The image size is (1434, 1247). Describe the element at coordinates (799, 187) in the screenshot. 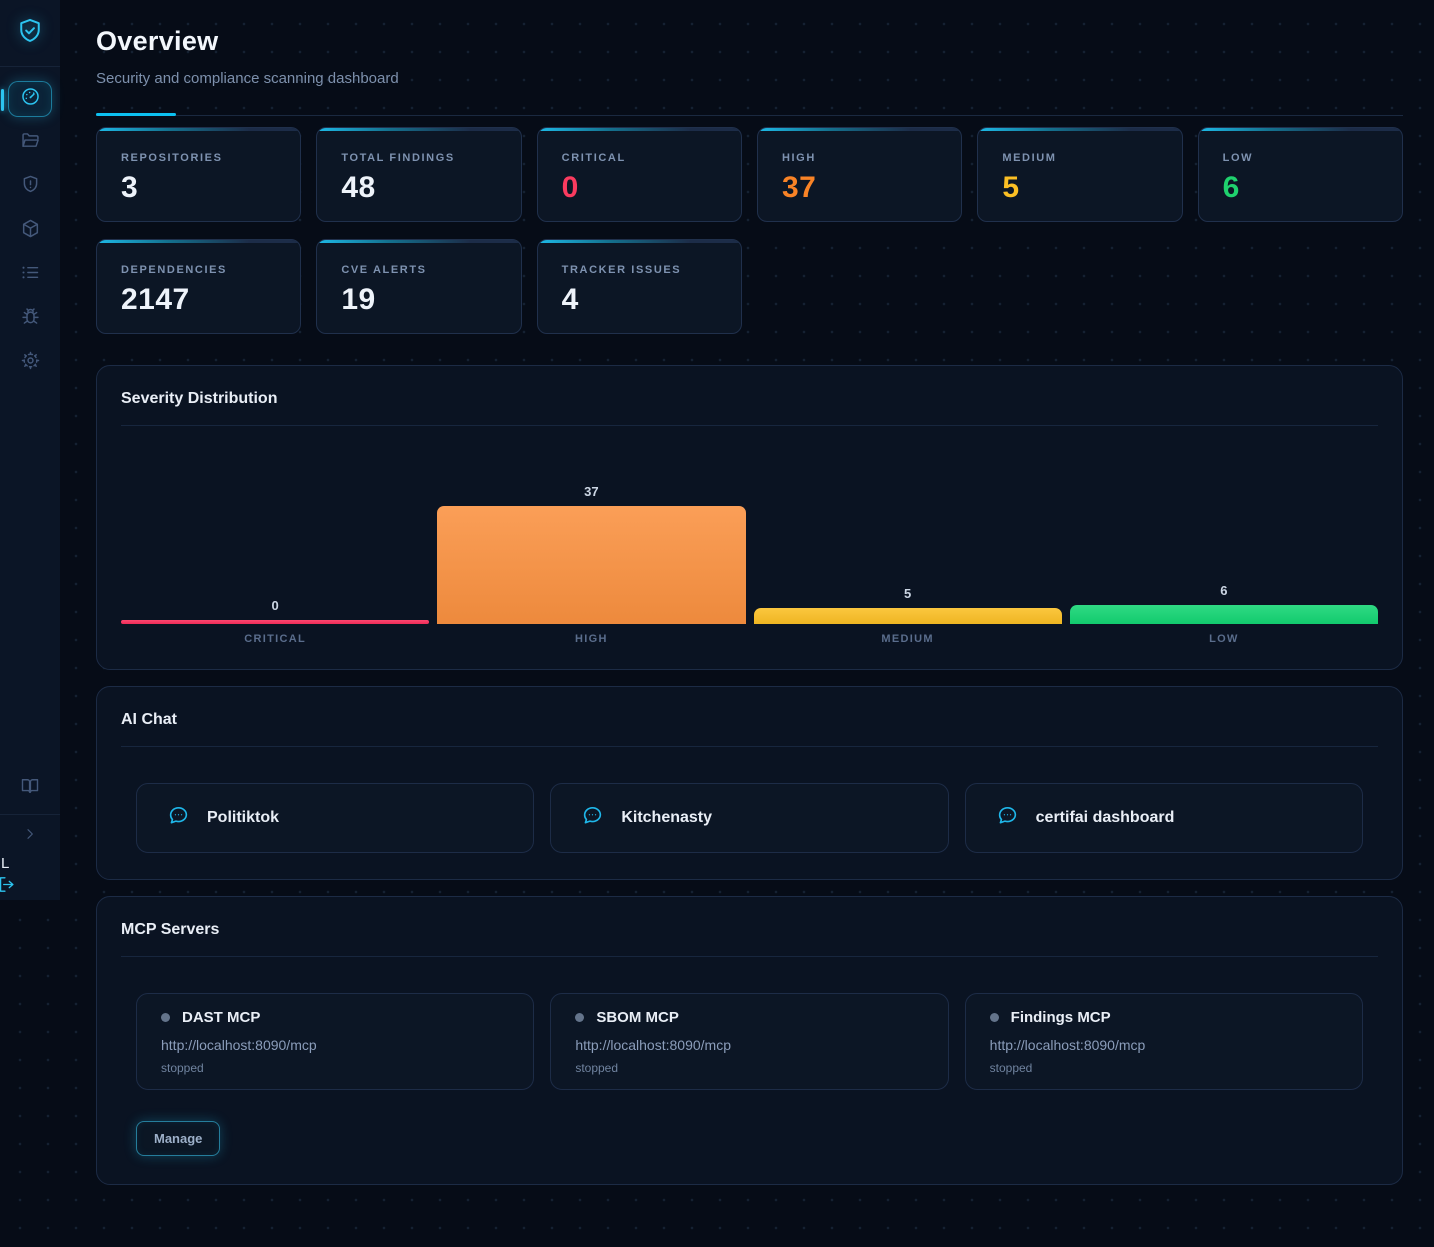

I see `stat-value: 37` at that location.